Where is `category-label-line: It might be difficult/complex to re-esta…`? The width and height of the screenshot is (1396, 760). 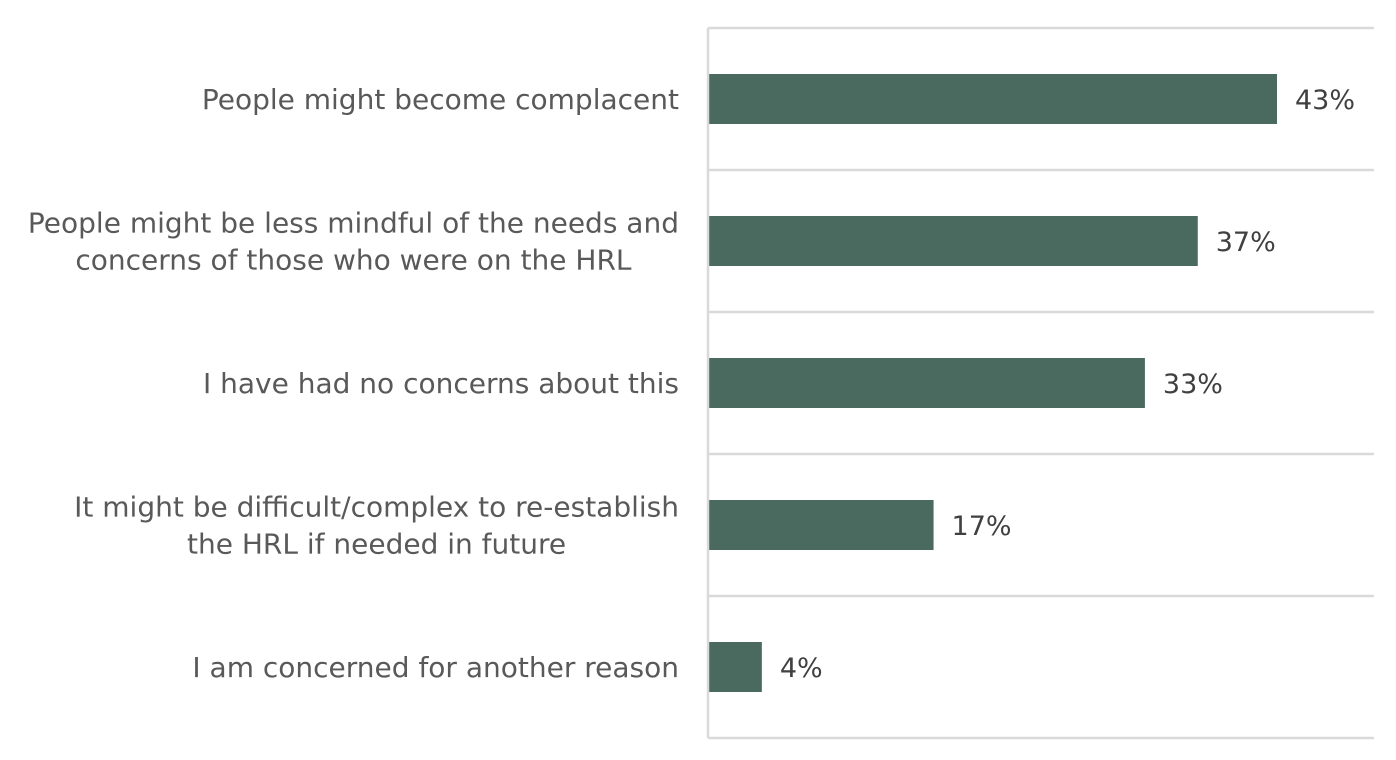 category-label-line: It might be difficult/complex to re-esta… is located at coordinates (376, 507).